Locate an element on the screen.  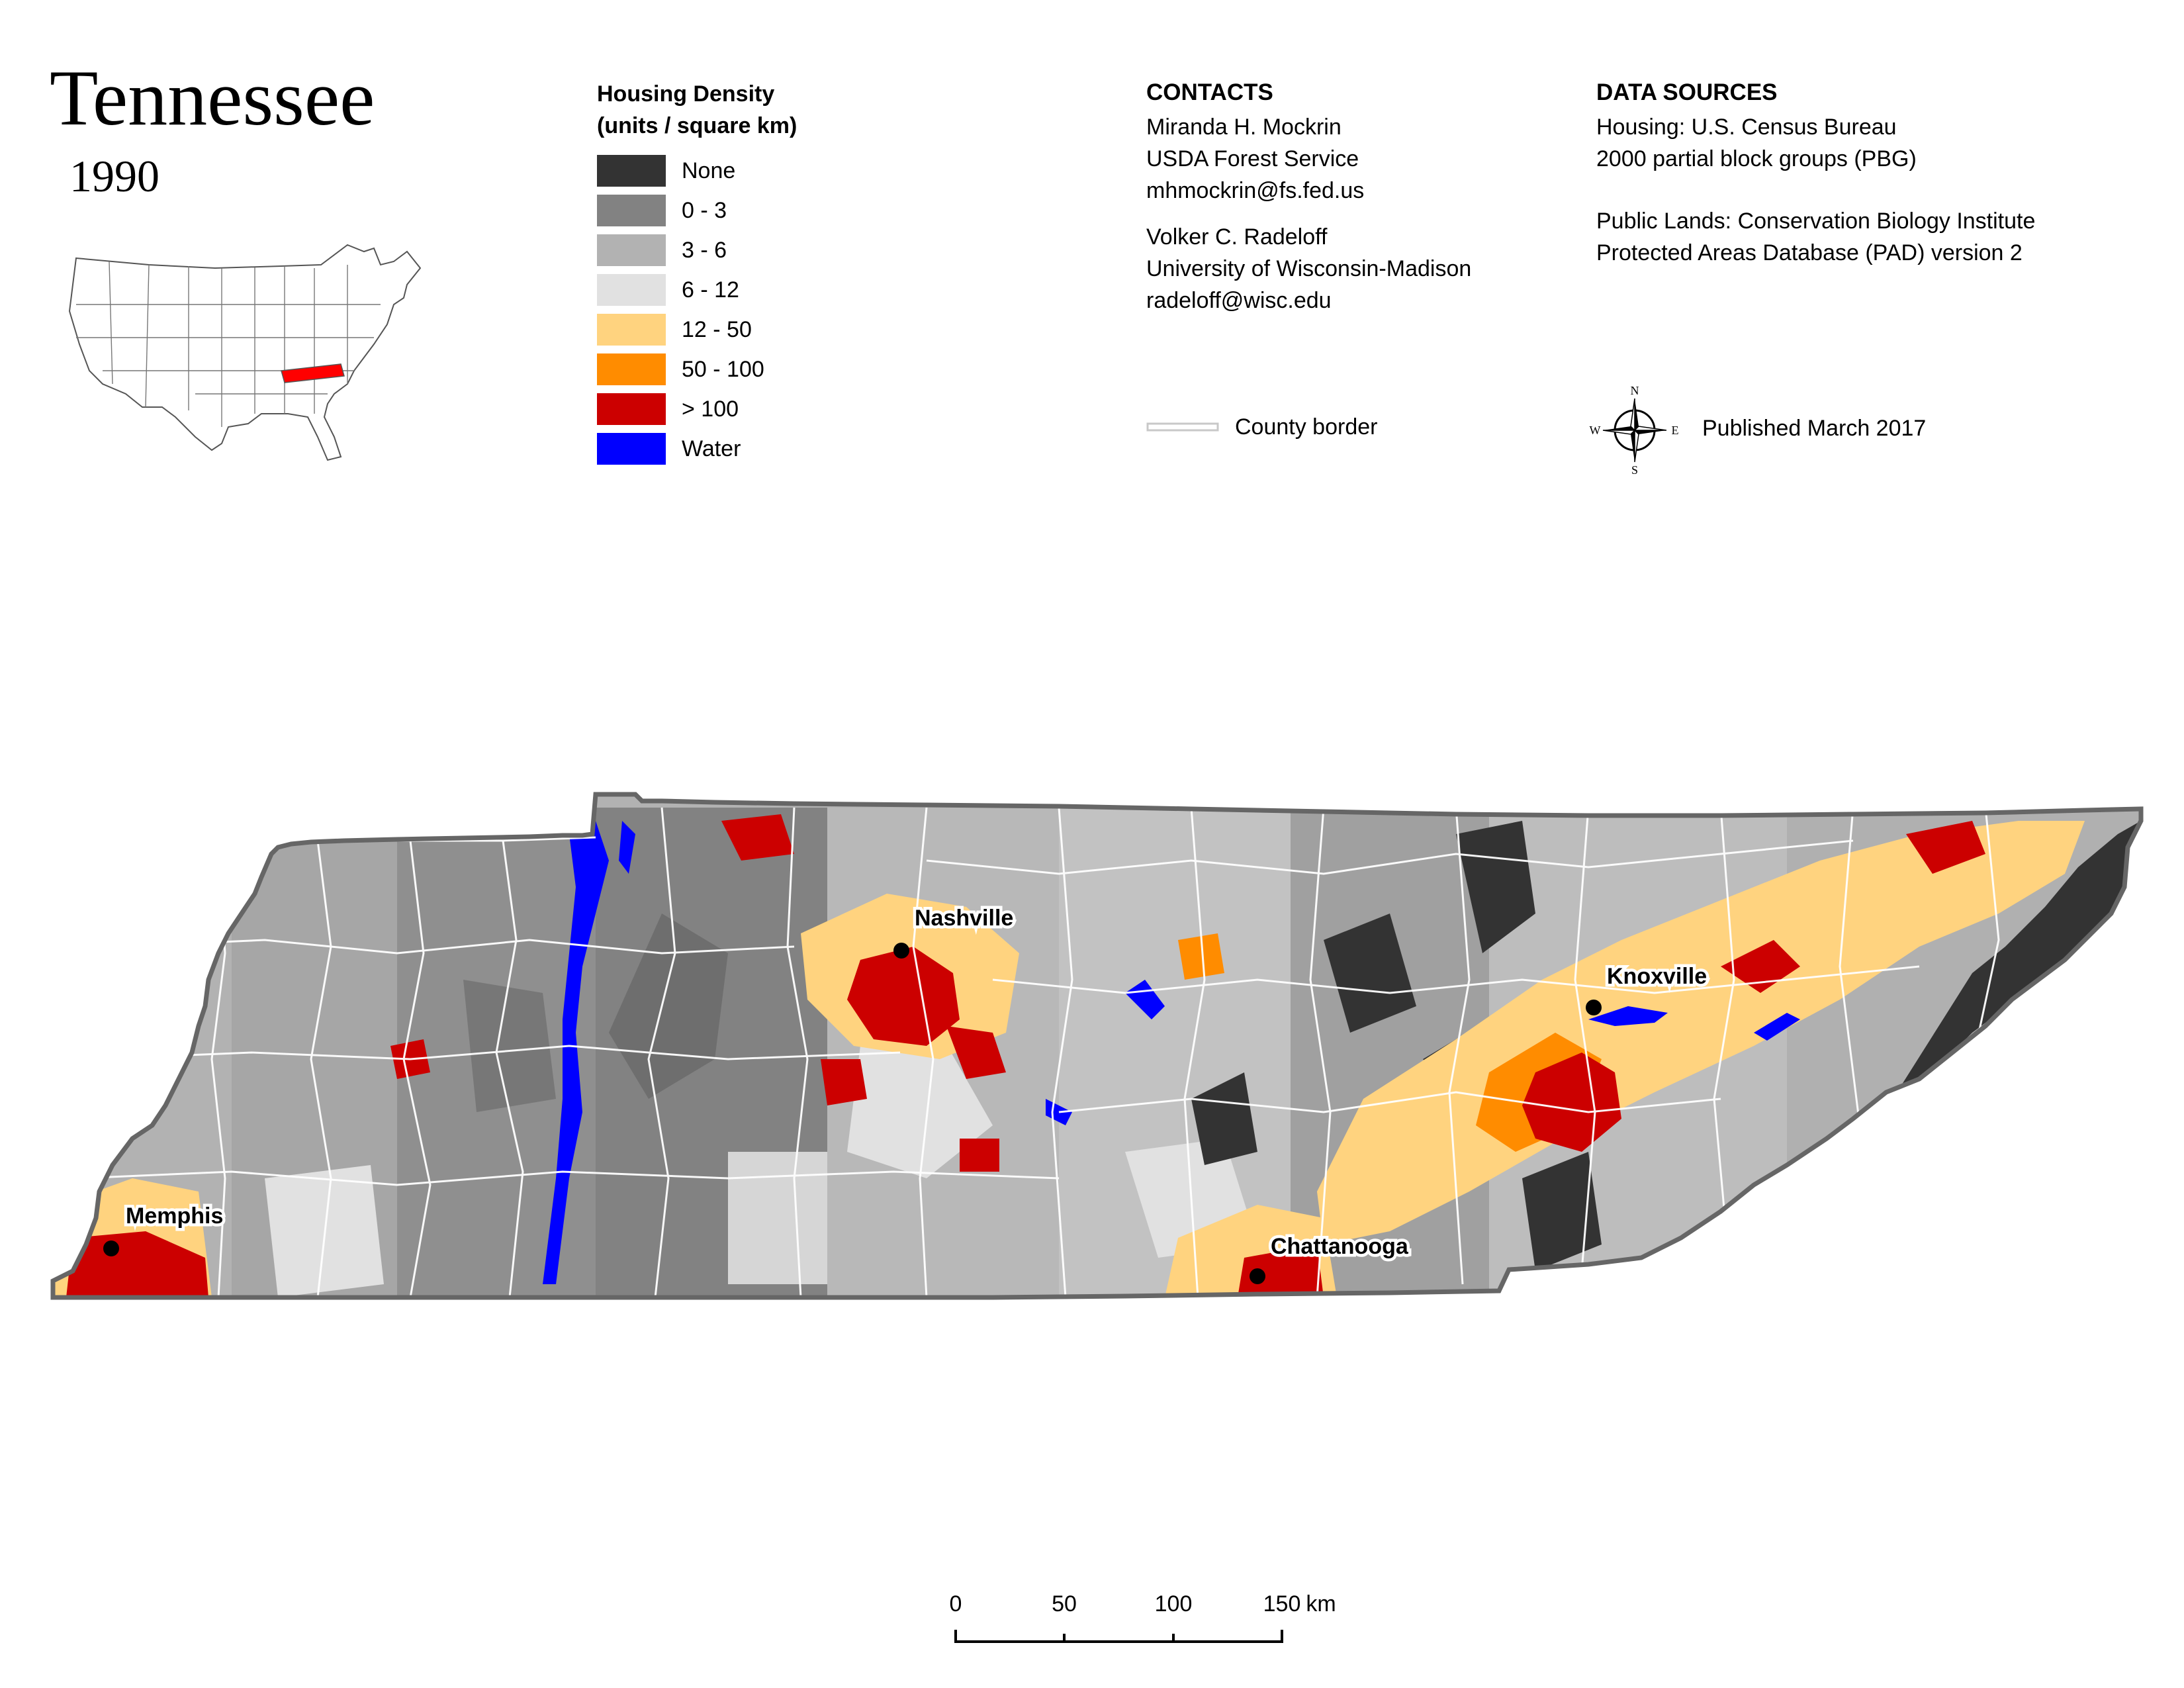
legend-item: 3 - 6 is located at coordinates (697, 250).